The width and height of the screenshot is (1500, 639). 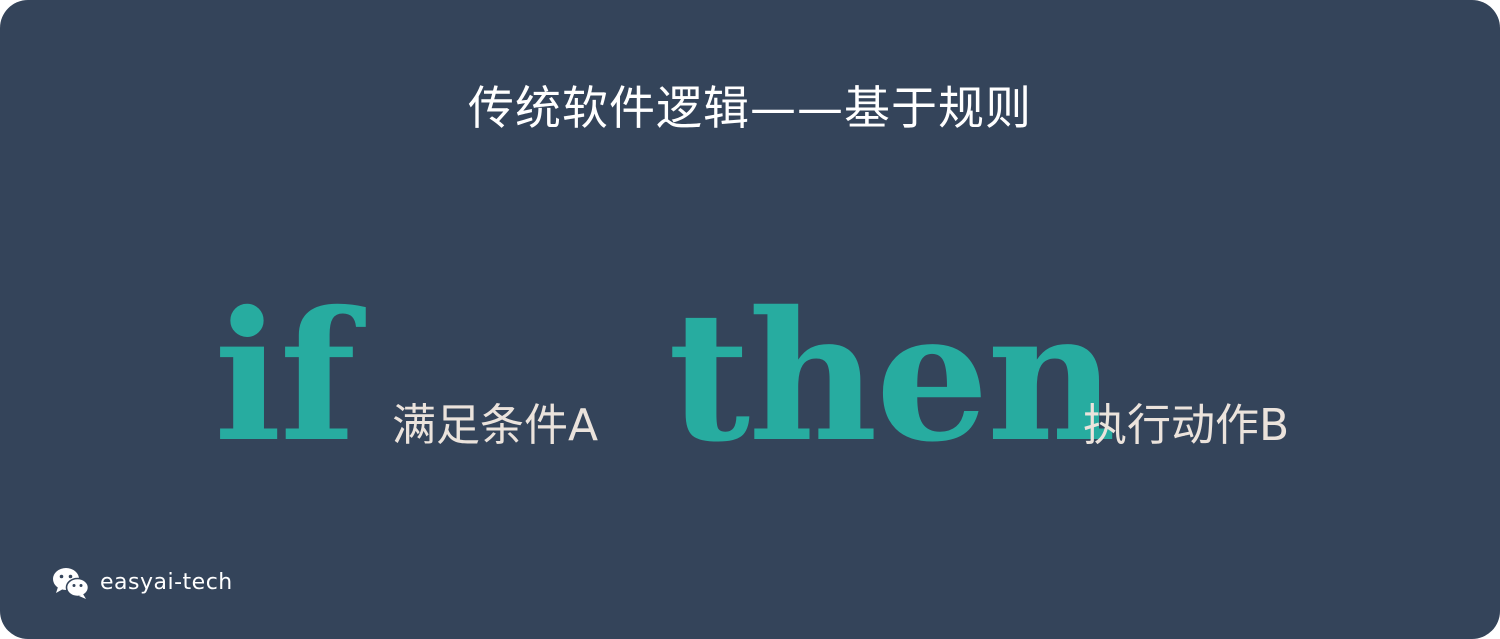 I want to click on footer-credit: easyai-tech, so click(x=142, y=583).